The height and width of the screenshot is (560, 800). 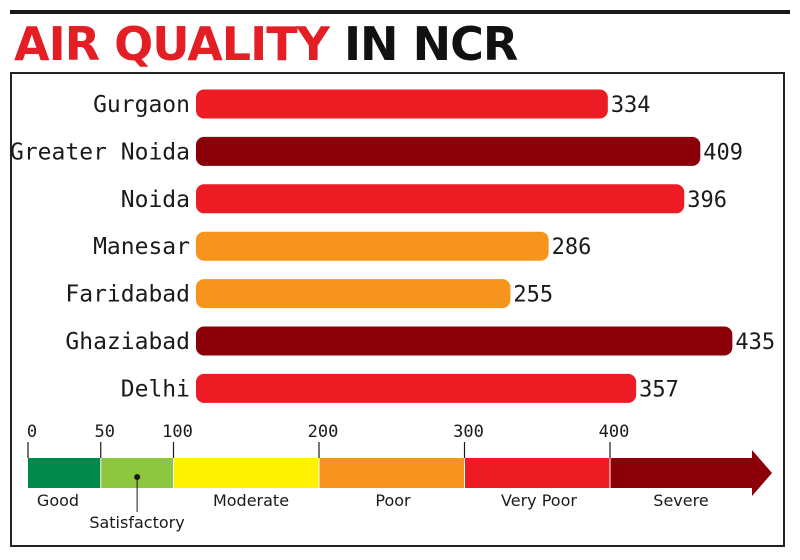 I want to click on scale-category-satisfactory: Satisfactory, so click(x=136, y=522).